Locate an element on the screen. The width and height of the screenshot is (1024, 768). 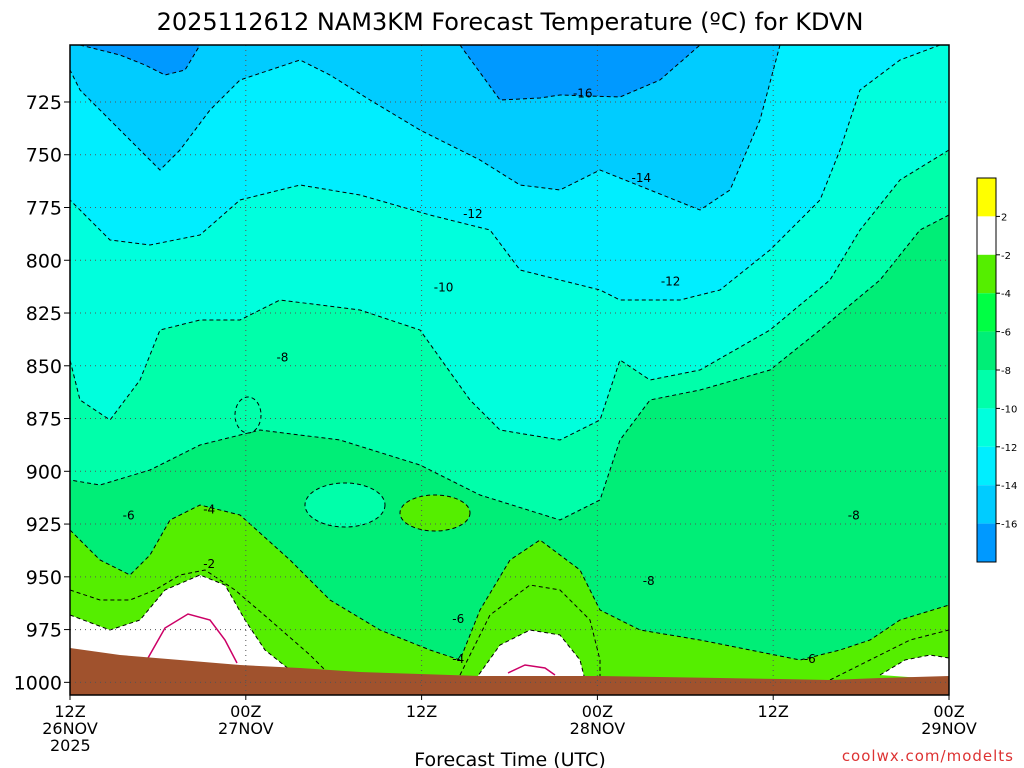
contour-label: -2 is located at coordinates (209, 564).